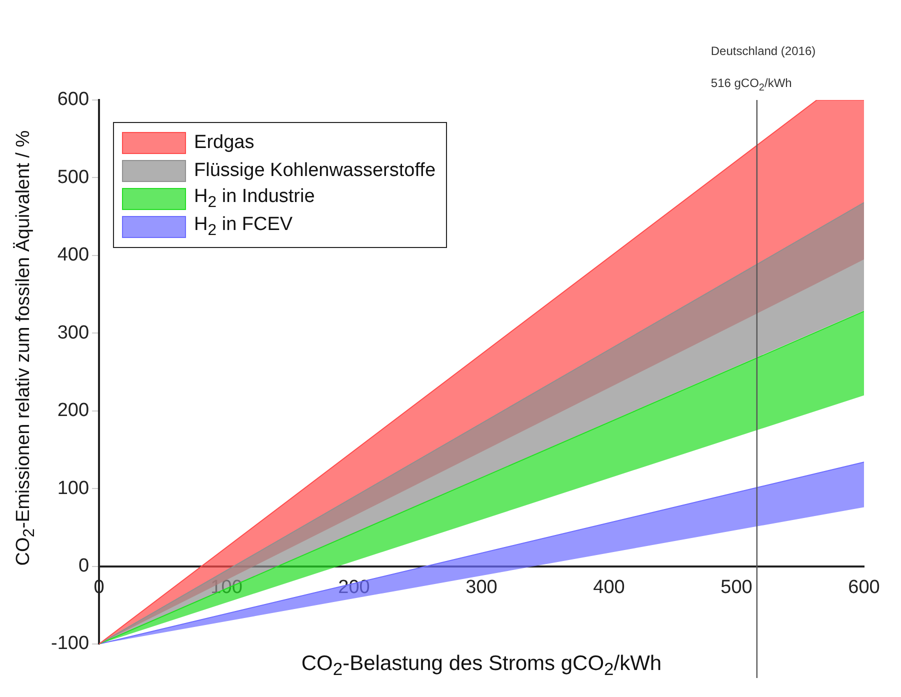 This screenshot has height=697, width=901. What do you see at coordinates (84, 566) in the screenshot?
I see `y-tick-label: 0` at bounding box center [84, 566].